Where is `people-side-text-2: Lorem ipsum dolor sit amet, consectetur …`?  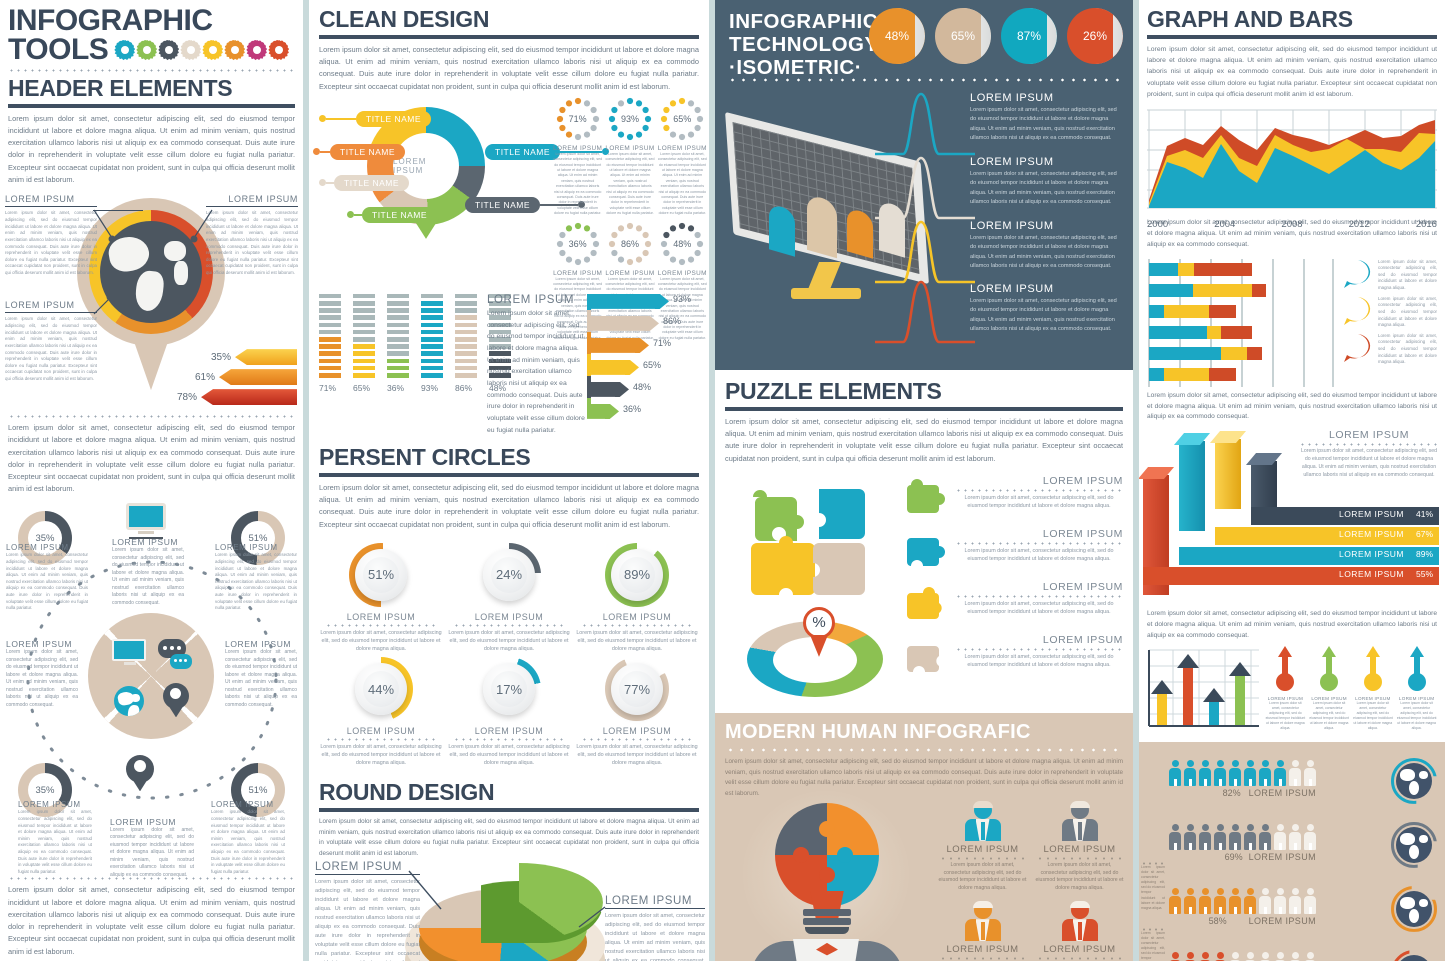 people-side-text-2: Lorem ipsum dolor sit amet, consectetur … is located at coordinates (1153, 945).